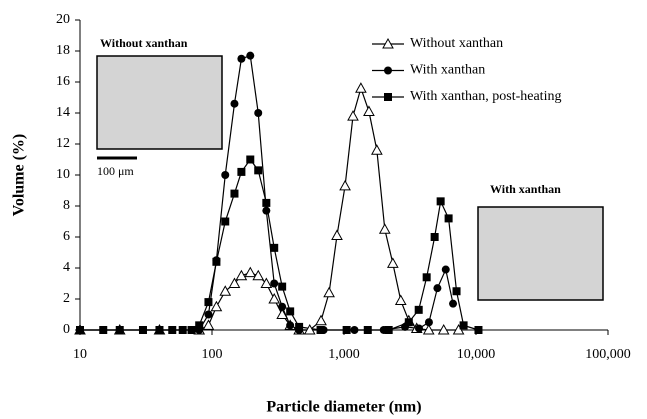  I want to click on legend-label: Without xanthan, so click(456, 43).